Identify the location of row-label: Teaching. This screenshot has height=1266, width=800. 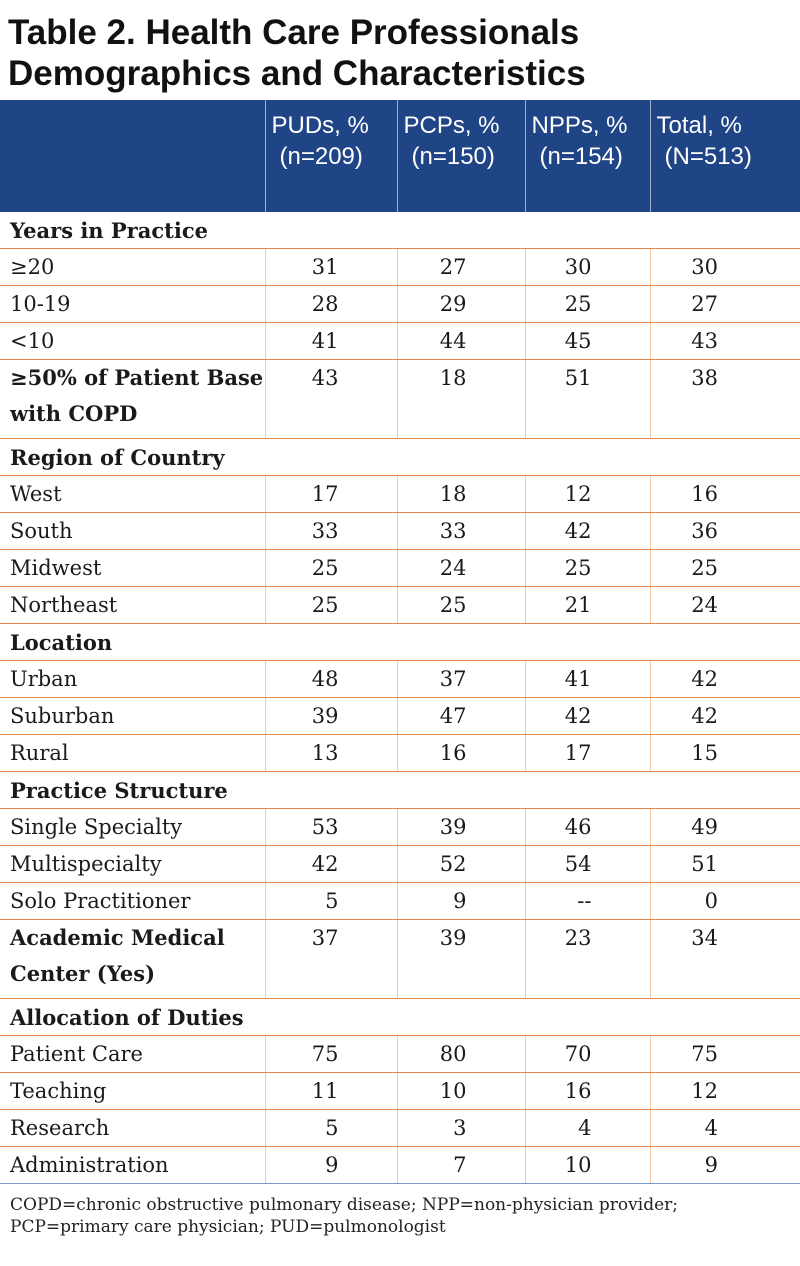
(132, 1091).